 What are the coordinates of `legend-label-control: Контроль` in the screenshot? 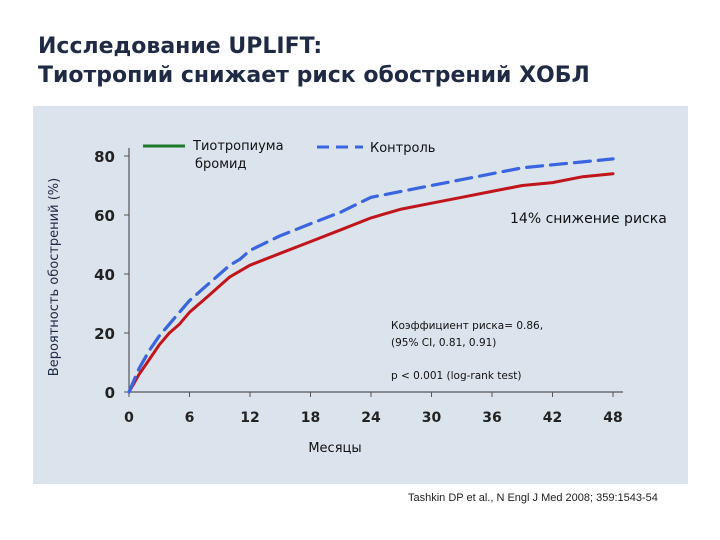 It's located at (402, 148).